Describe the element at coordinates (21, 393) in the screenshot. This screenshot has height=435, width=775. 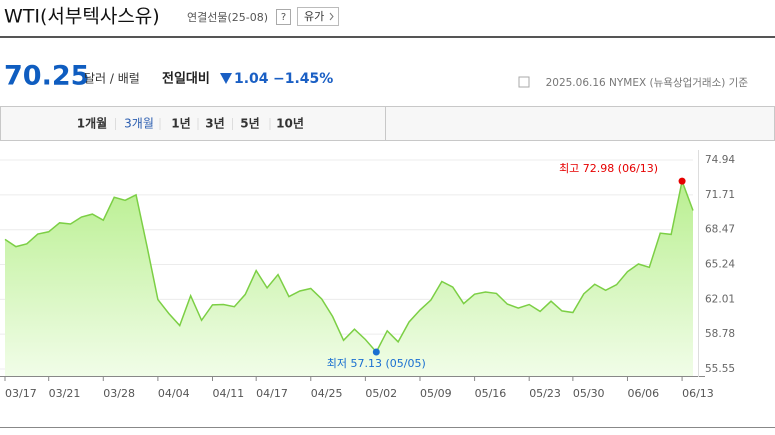
I see `x-tick-label: 03/17` at that location.